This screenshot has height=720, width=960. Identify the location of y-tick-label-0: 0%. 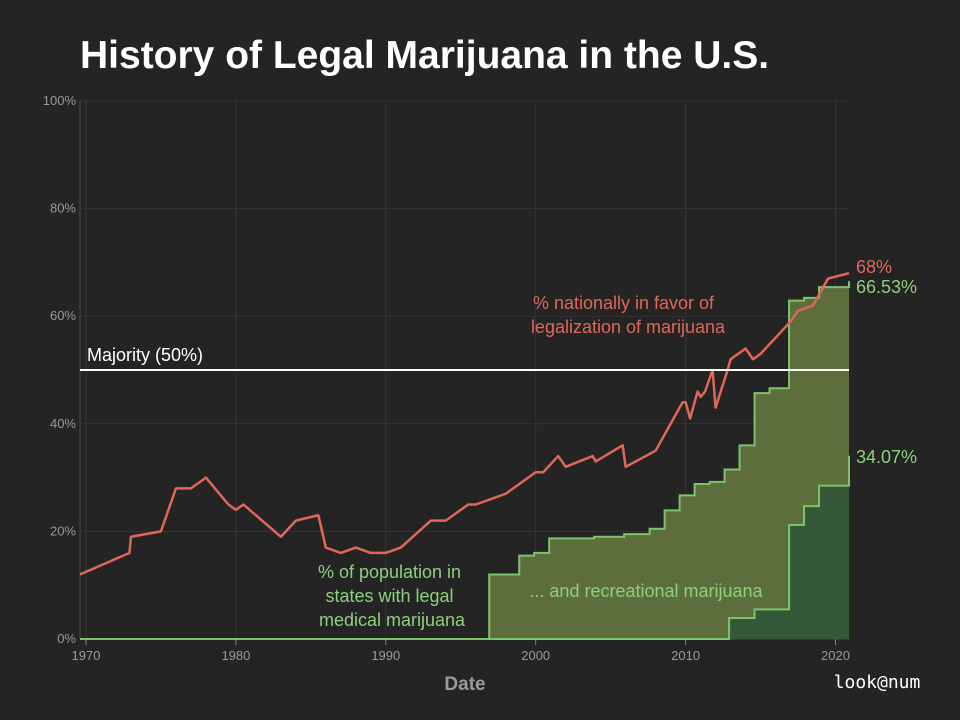
(66, 638).